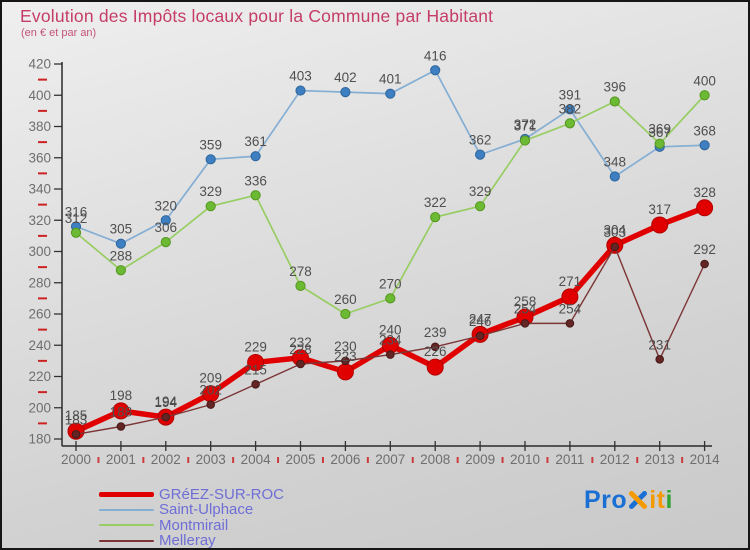 The height and width of the screenshot is (550, 750). What do you see at coordinates (166, 459) in the screenshot?
I see `svg-text: 2002` at bounding box center [166, 459].